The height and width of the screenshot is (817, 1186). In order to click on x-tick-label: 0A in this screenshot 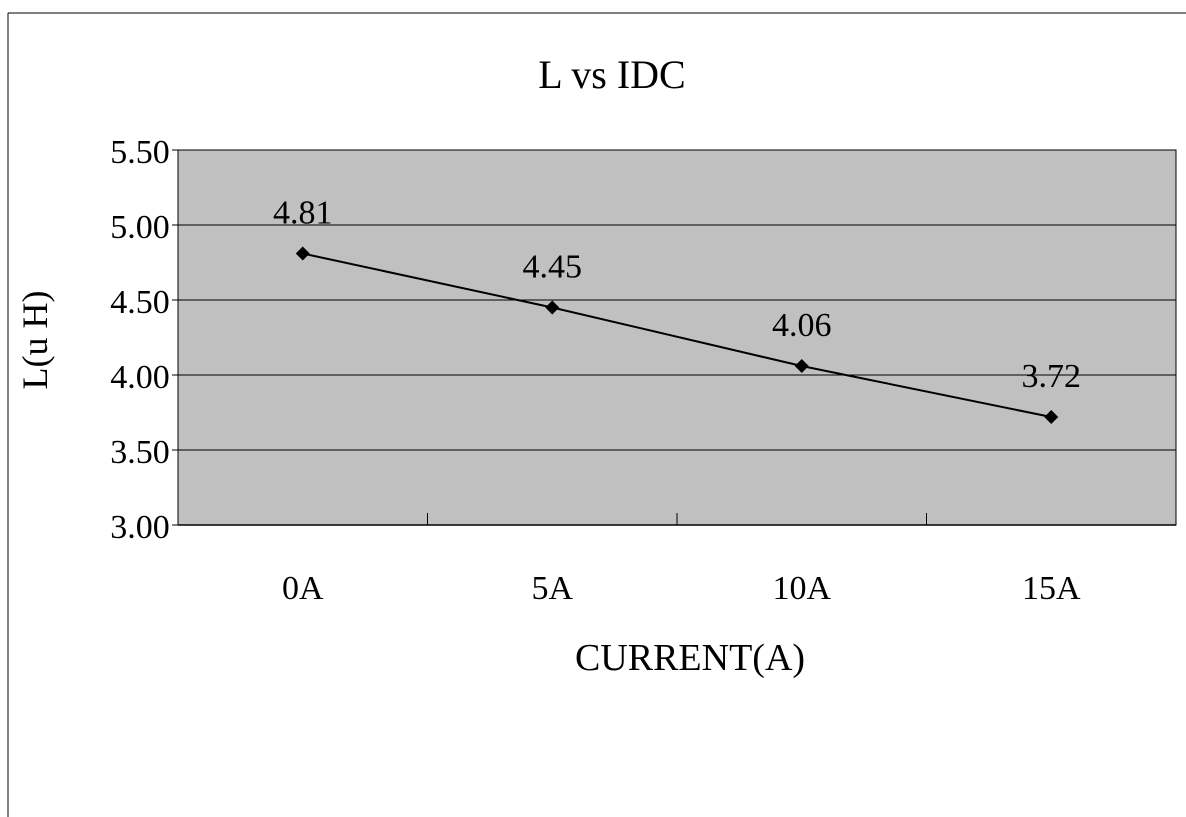, I will do `click(303, 588)`.